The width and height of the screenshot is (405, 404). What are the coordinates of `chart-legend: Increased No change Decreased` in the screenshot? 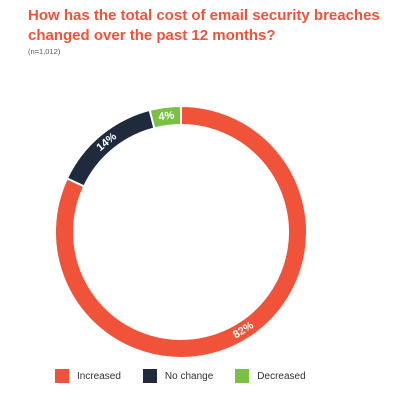 It's located at (191, 376).